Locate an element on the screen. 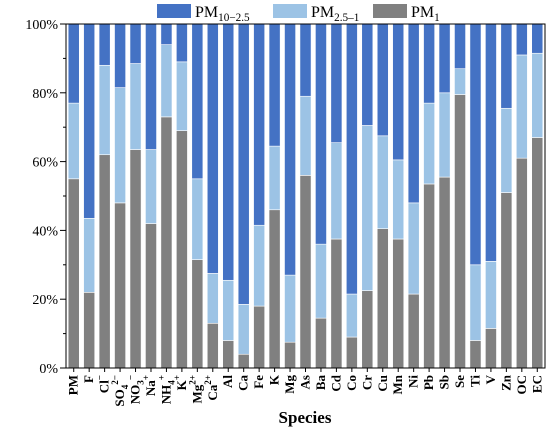  x-tick-label: Cl− is located at coordinates (103, 384).